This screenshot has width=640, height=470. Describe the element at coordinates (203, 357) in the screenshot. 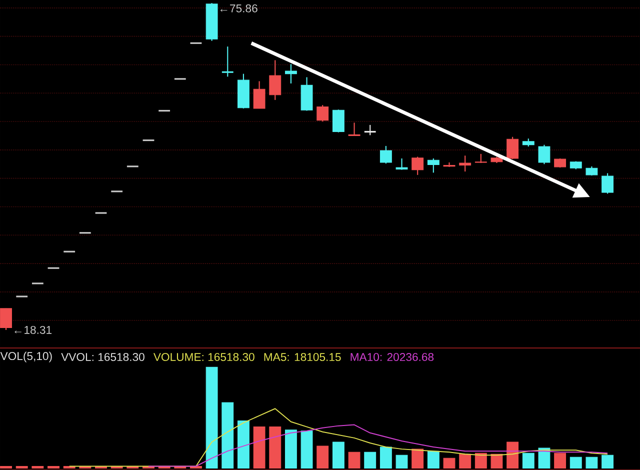

I see `text: VOLUME: 16518.30` at that location.